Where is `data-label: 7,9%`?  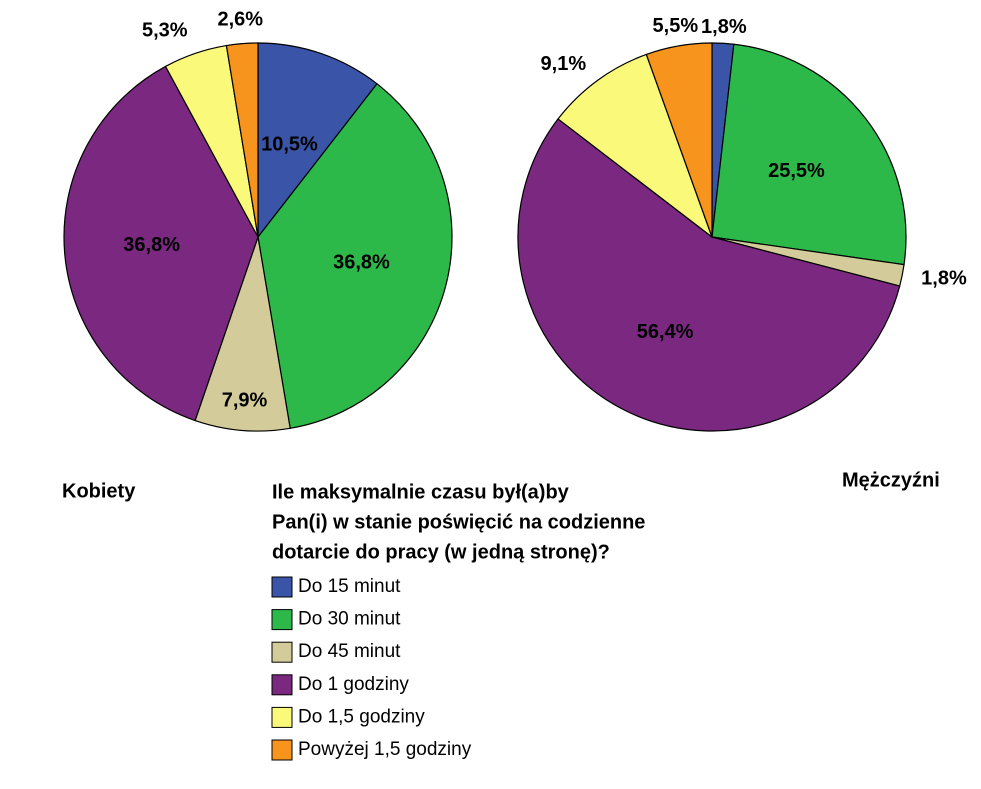 data-label: 7,9% is located at coordinates (245, 401).